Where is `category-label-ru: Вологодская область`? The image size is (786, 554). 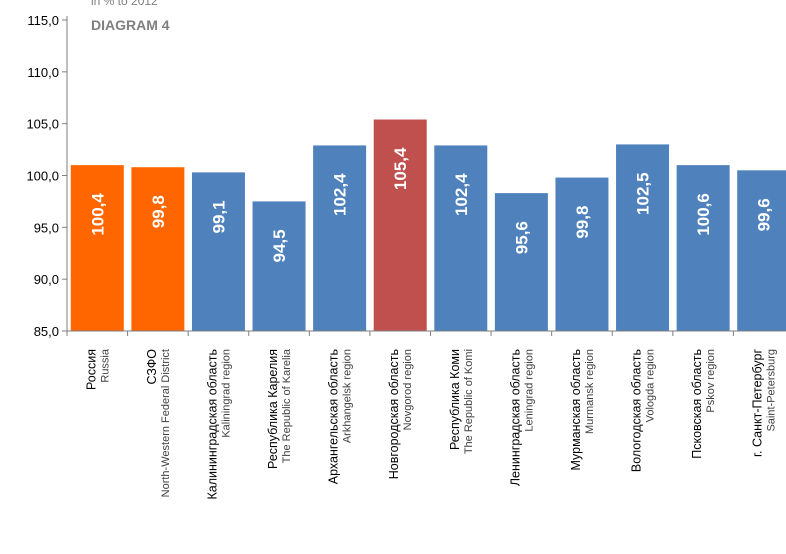 category-label-ru: Вологодская область is located at coordinates (637, 410).